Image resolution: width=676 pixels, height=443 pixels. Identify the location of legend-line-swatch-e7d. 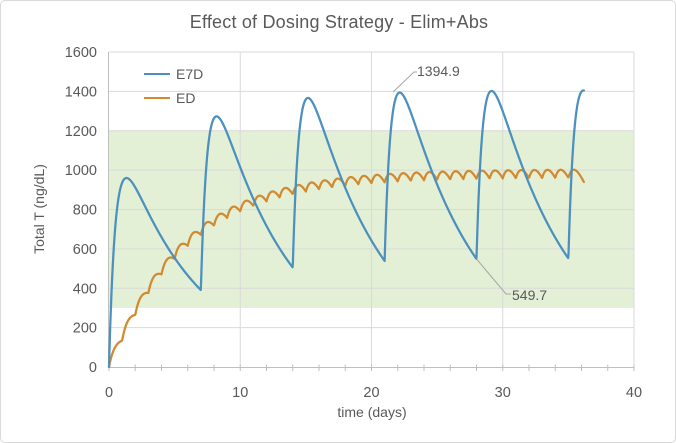
(157, 74).